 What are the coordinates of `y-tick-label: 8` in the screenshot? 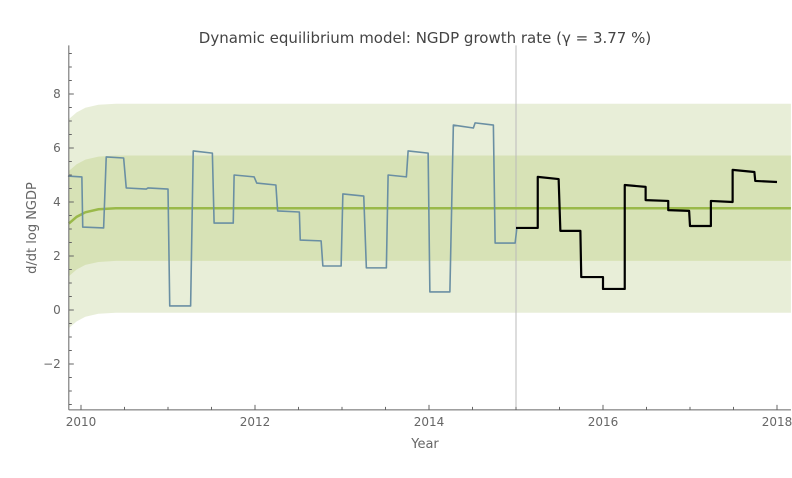 It's located at (57, 94).